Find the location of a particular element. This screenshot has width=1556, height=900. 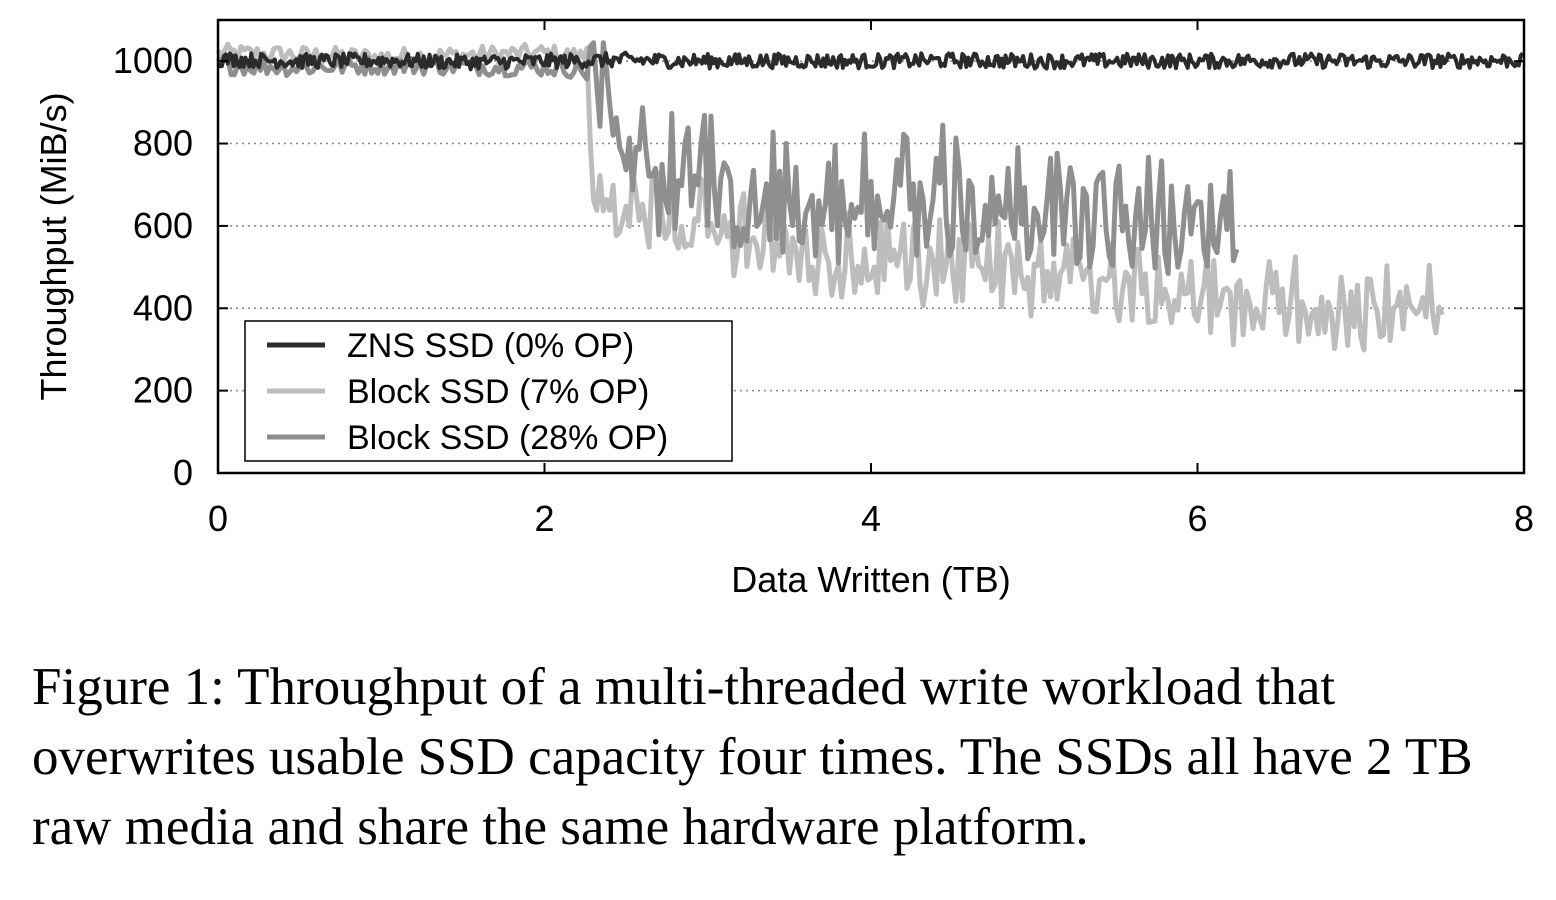

legend-entry: ZNS SSD (0% OP) is located at coordinates (490, 346).